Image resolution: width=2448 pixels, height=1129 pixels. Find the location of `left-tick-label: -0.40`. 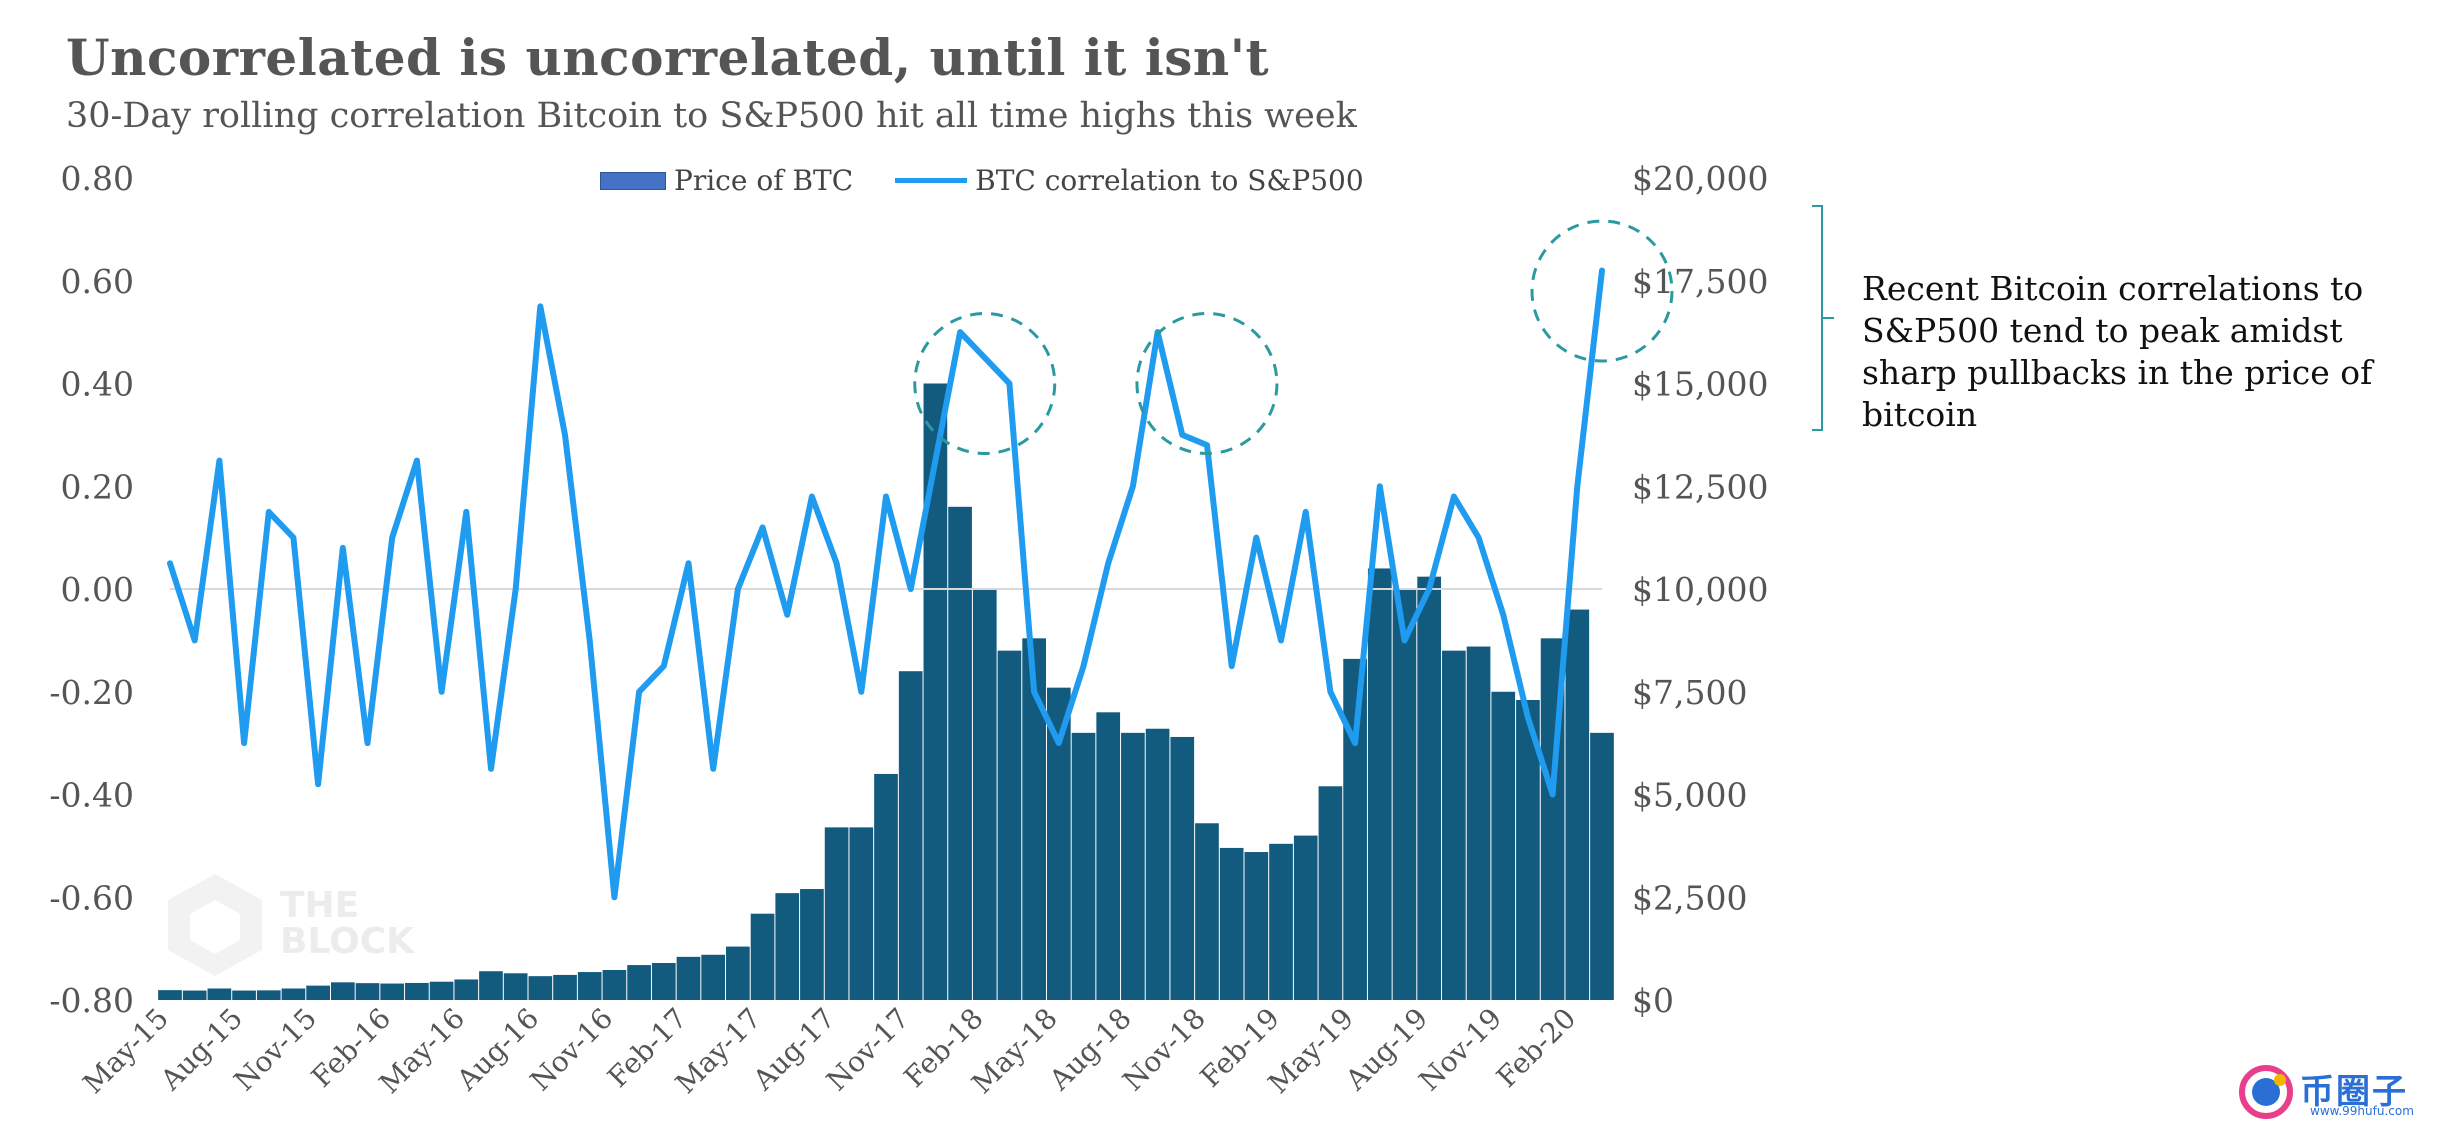

left-tick-label: -0.40 is located at coordinates (91, 795).